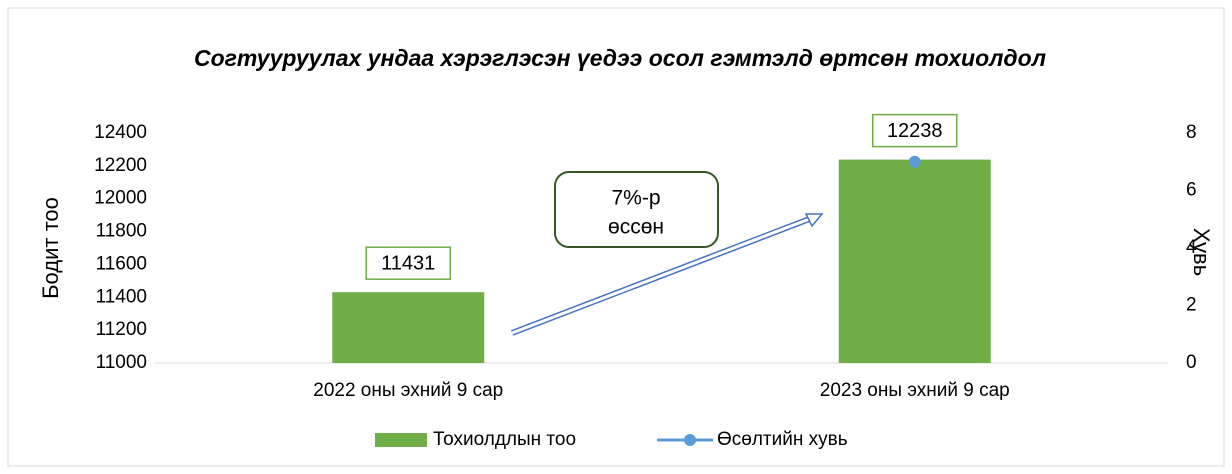  I want to click on annotation-box, so click(636, 209).